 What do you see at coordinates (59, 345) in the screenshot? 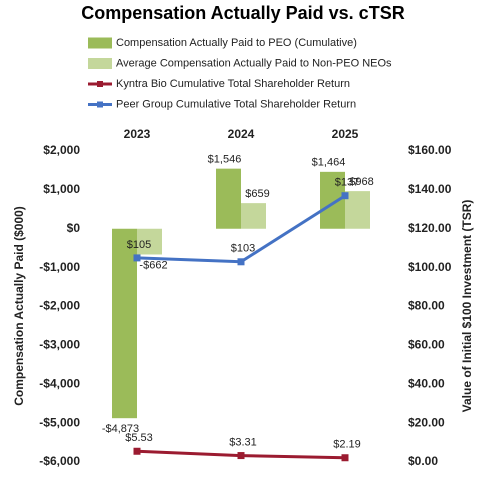
I see `y-tick-label: -$3,000` at bounding box center [59, 345].